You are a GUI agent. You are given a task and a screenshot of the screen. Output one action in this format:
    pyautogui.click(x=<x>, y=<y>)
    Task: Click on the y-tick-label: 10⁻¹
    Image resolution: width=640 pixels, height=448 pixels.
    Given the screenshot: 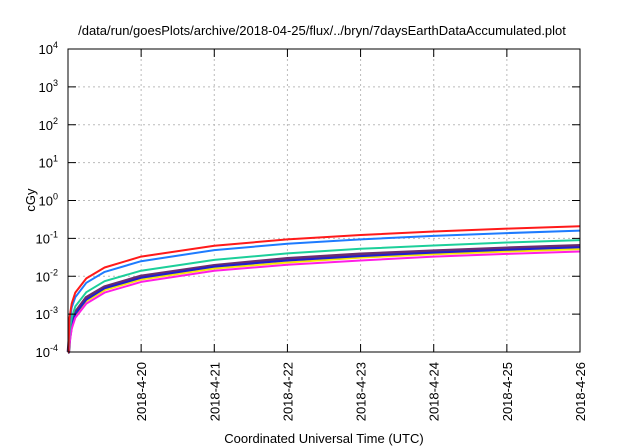 What is the action you would take?
    pyautogui.click(x=47, y=237)
    